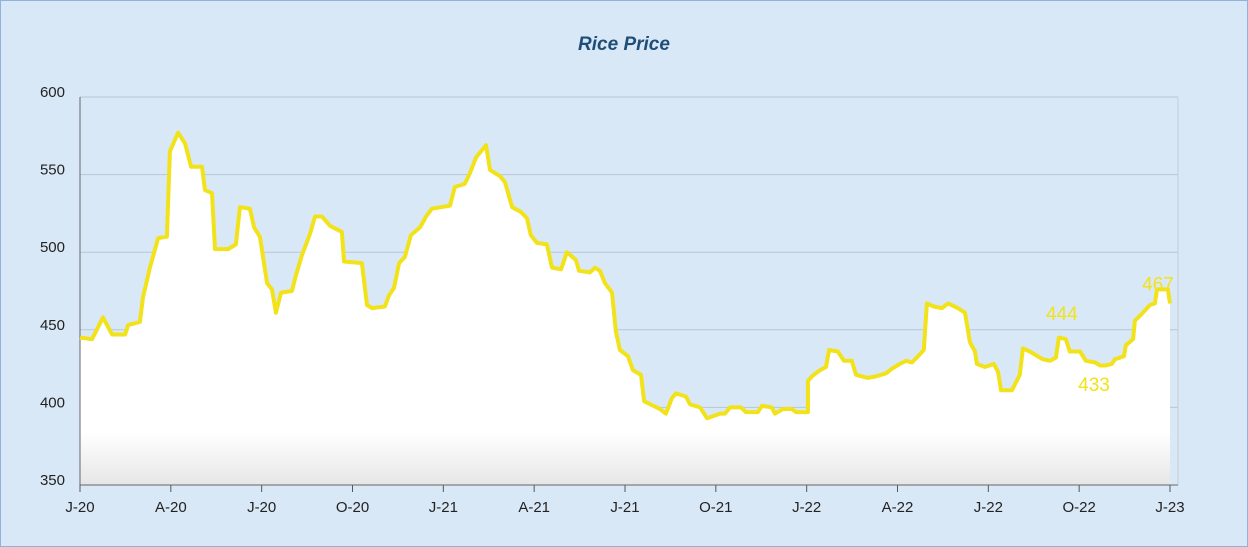 The height and width of the screenshot is (547, 1248). Describe the element at coordinates (52, 247) in the screenshot. I see `y-tick-label: 500` at that location.